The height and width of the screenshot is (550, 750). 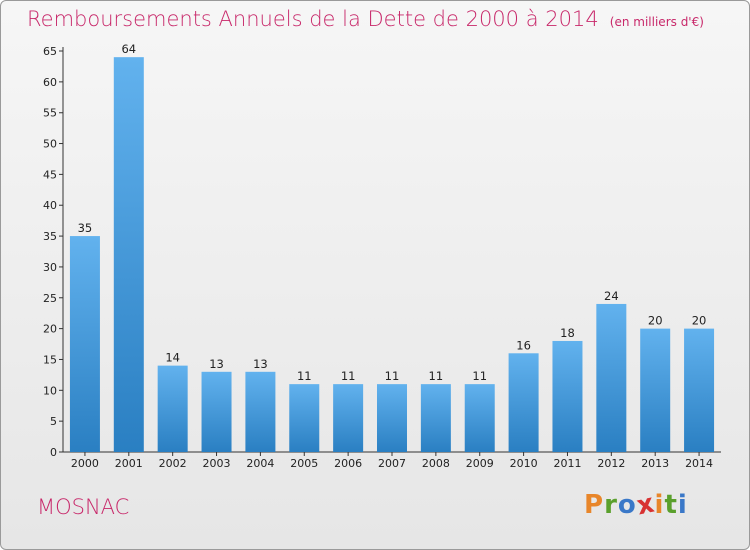 What do you see at coordinates (260, 463) in the screenshot?
I see `x-tick-label: 2004` at bounding box center [260, 463].